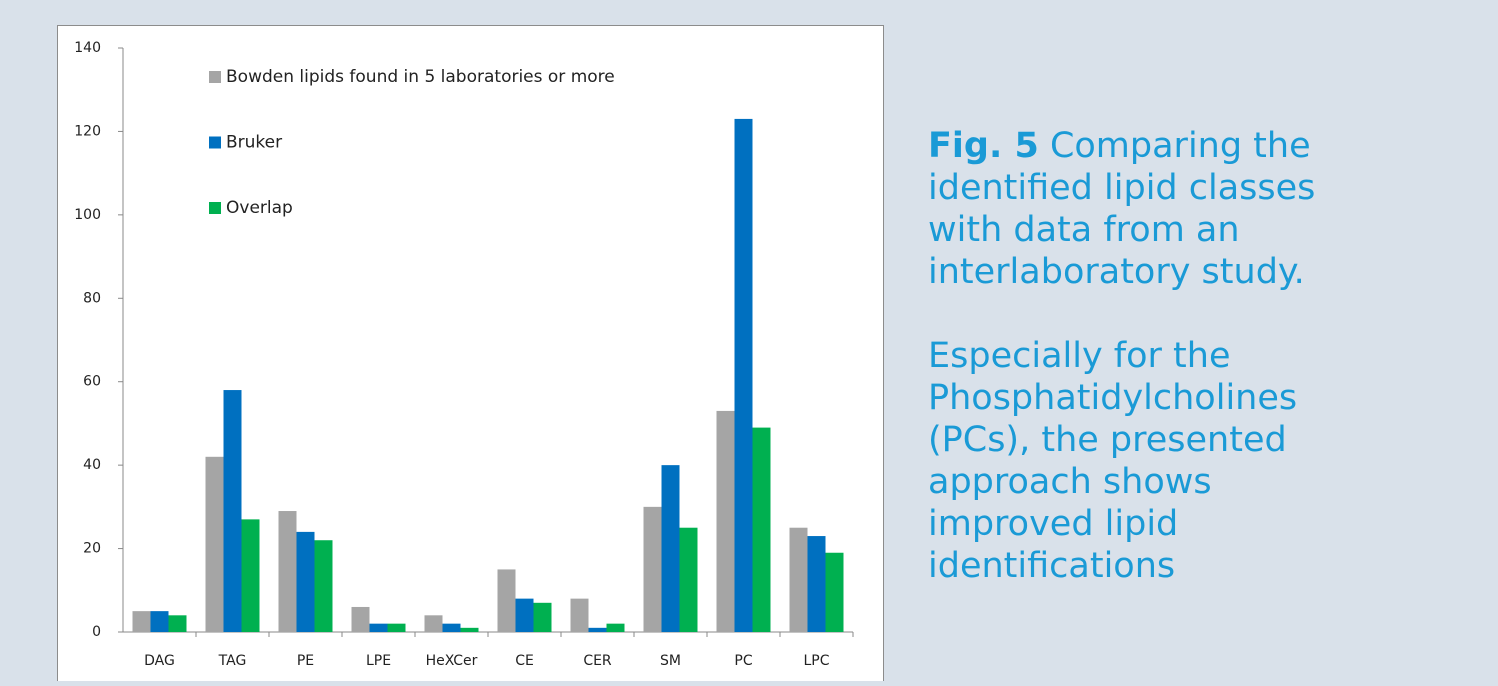 The image size is (1498, 686). Describe the element at coordinates (1079, 356) in the screenshot. I see `caption-note-line: Especially for the` at that location.